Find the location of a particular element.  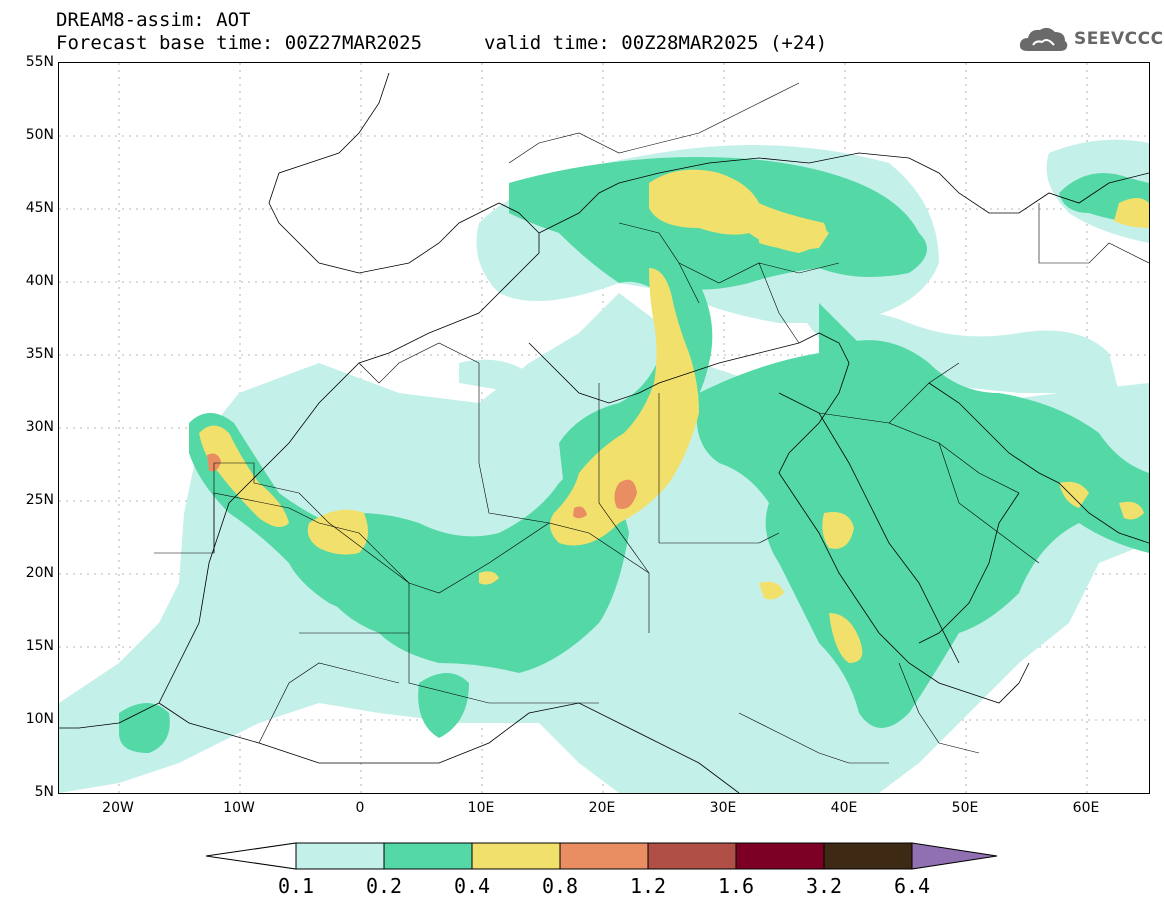

lon-label-10e: 10E is located at coordinates (481, 808).